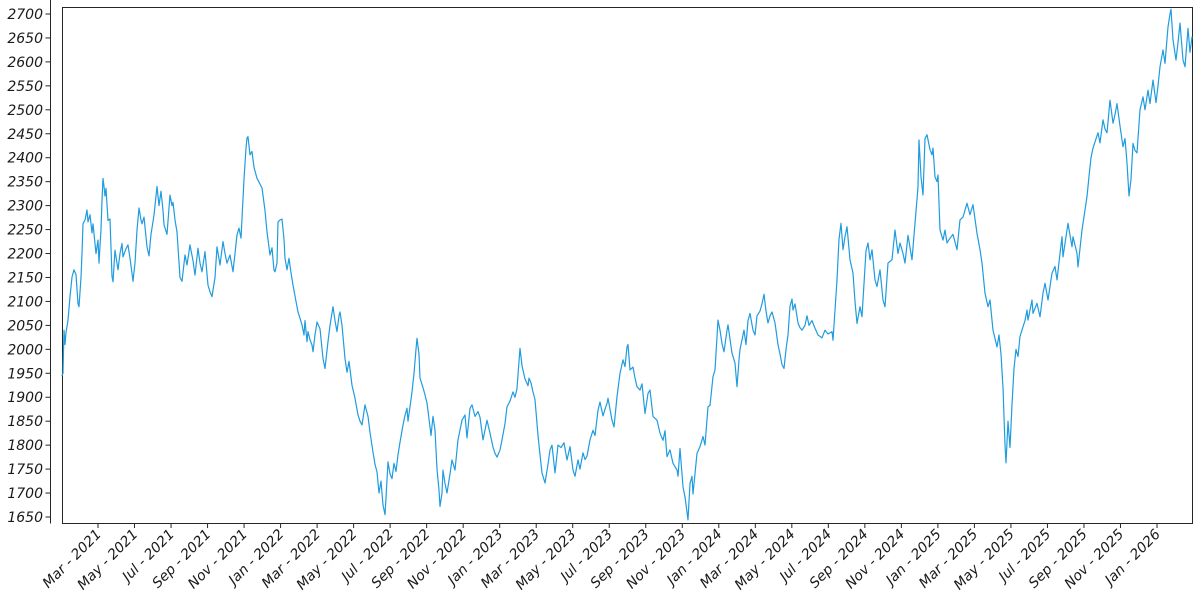 The width and height of the screenshot is (1200, 600). What do you see at coordinates (25, 63) in the screenshot?
I see `y-tick-label: 2600` at bounding box center [25, 63].